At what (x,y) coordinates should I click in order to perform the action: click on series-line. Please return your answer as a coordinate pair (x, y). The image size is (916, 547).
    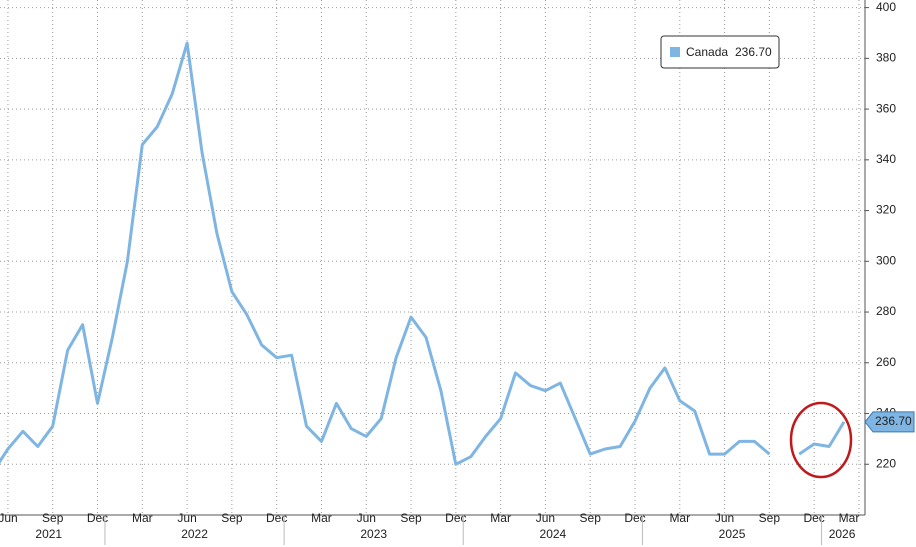
    Looking at the image, I should click on (822, 438).